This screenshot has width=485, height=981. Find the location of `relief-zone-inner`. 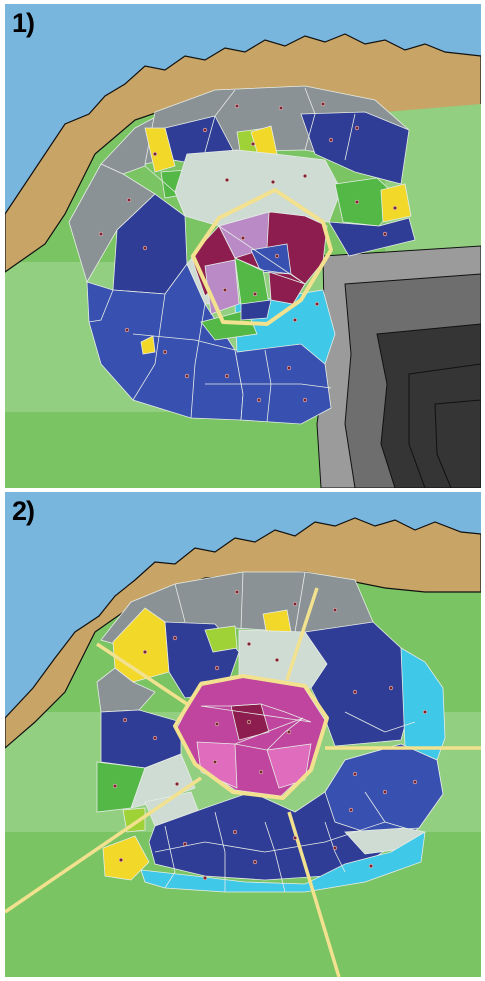

relief-zone-inner is located at coordinates (428, 405).